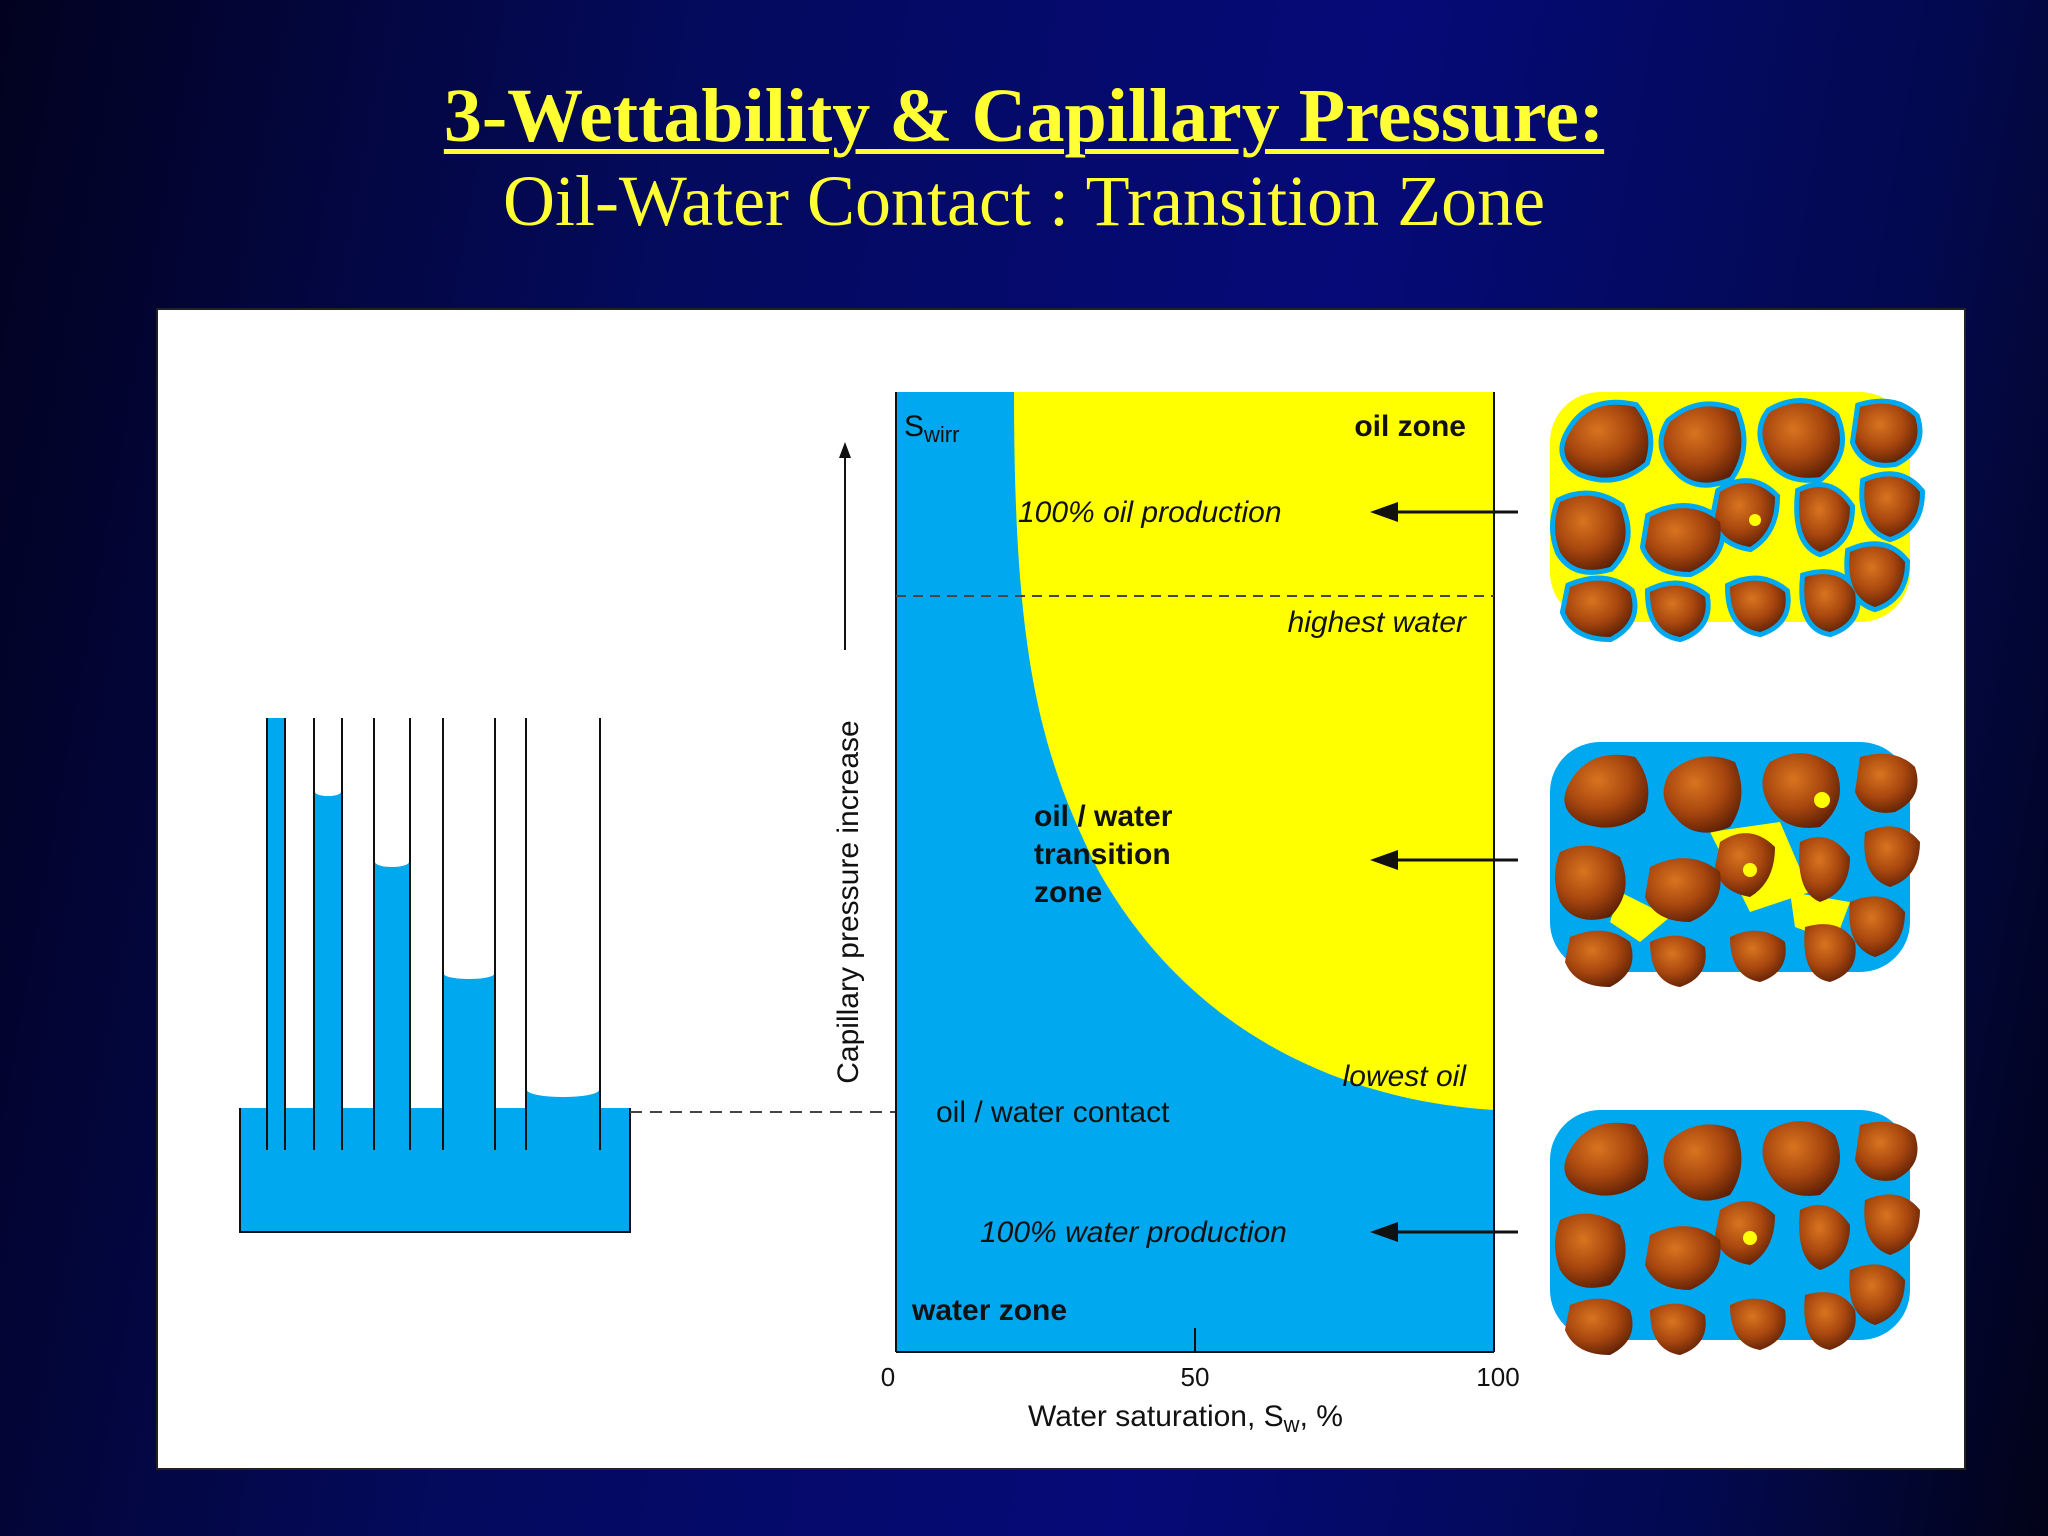 The image size is (2048, 1536). I want to click on page-title: 3-Wettability & Capillary Pressure:, so click(1024, 116).